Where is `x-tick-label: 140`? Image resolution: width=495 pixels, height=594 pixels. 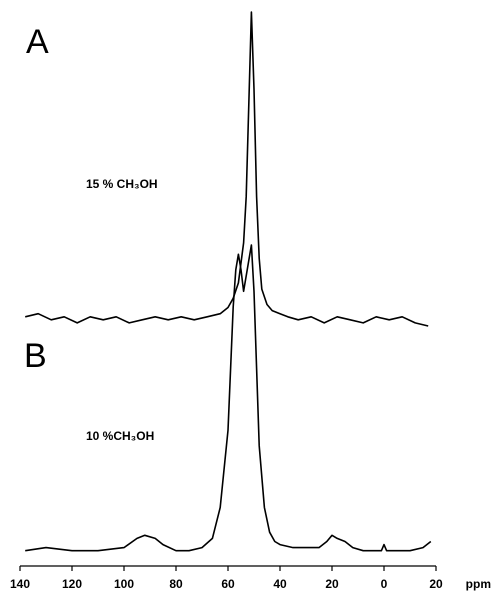
x-tick-label: 140 is located at coordinates (20, 584).